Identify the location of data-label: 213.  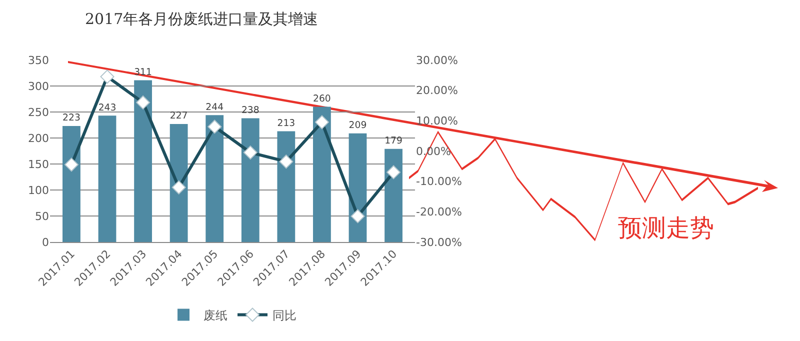
(286, 123).